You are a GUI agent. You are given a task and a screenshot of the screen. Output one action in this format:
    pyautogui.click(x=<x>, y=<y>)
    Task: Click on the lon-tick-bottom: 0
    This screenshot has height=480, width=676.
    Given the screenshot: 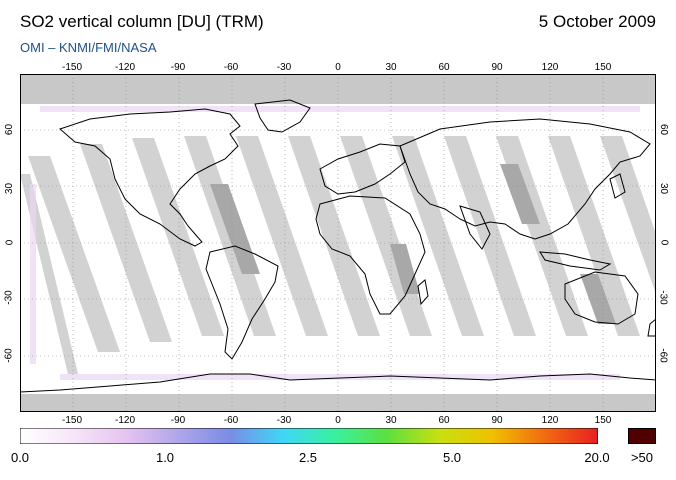 What is the action you would take?
    pyautogui.click(x=338, y=420)
    